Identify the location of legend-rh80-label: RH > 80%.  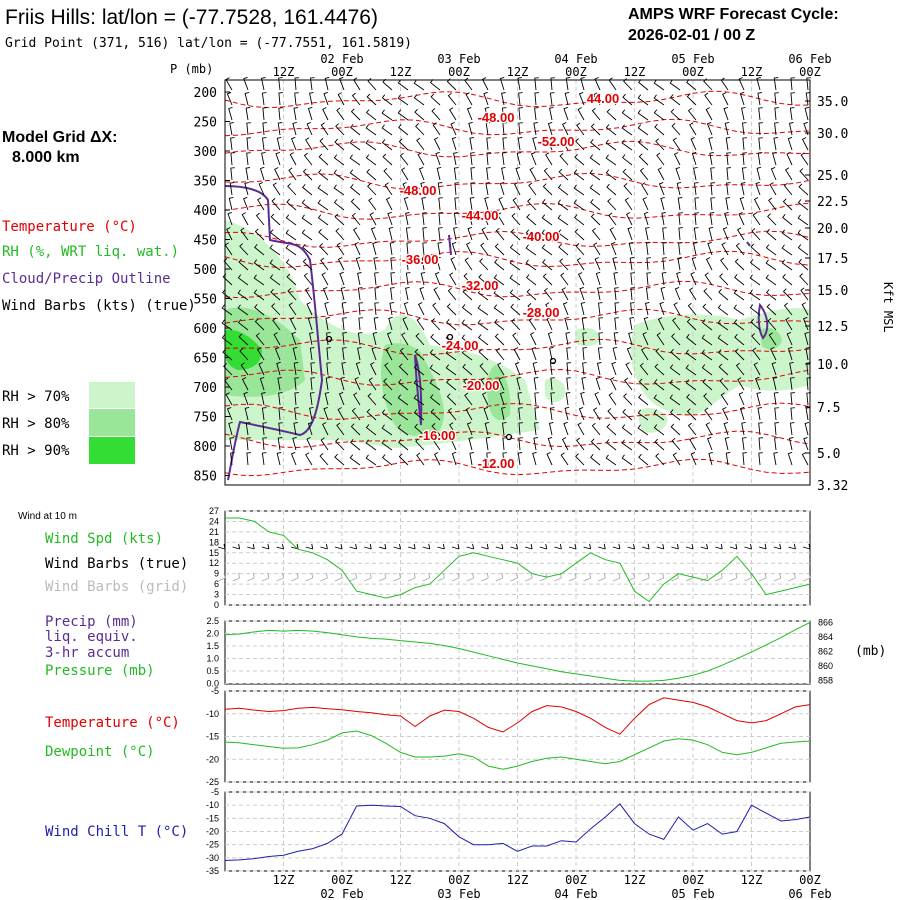
(36, 424).